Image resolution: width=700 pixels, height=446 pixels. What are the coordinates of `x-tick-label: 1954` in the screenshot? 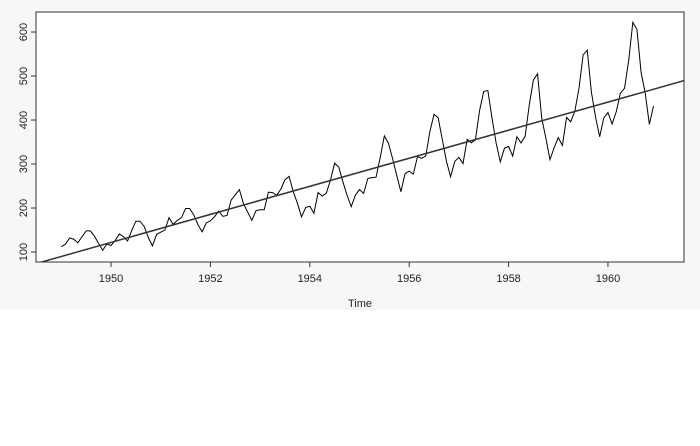 It's located at (310, 279).